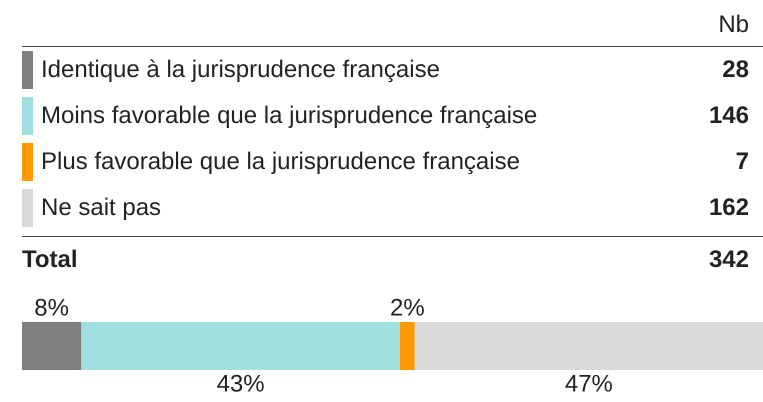 Image resolution: width=763 pixels, height=402 pixels. What do you see at coordinates (289, 116) in the screenshot?
I see `legend-label: Moins favorable que la jurisprudence française` at bounding box center [289, 116].